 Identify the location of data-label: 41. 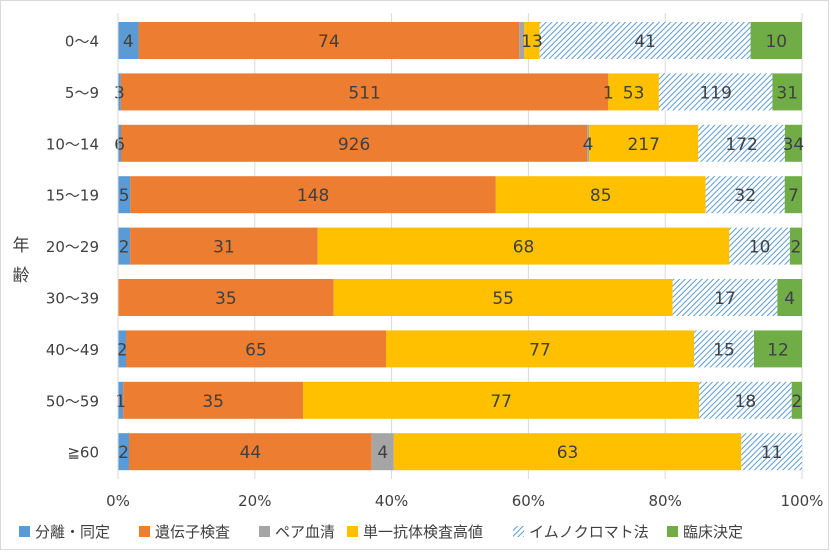
(645, 42).